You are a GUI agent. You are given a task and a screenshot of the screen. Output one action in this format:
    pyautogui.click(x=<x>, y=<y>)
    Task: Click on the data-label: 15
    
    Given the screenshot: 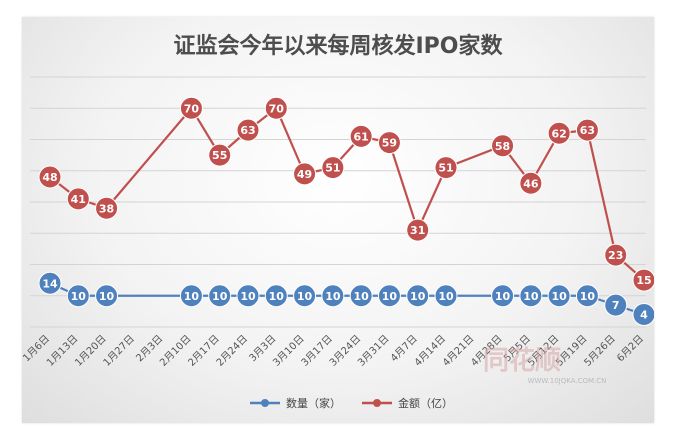 What is the action you would take?
    pyautogui.click(x=643, y=280)
    